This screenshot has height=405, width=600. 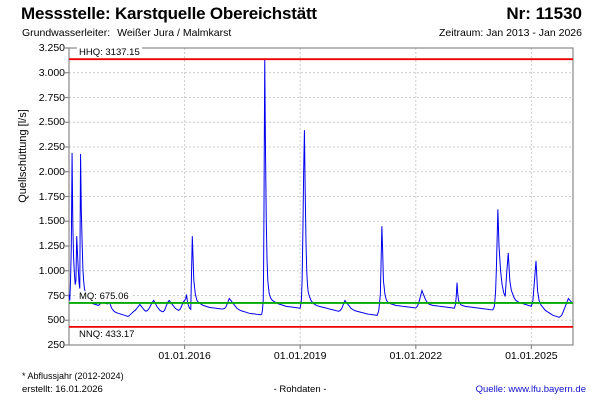 What do you see at coordinates (51, 147) in the screenshot?
I see `y-tick-label: 2.250` at bounding box center [51, 147].